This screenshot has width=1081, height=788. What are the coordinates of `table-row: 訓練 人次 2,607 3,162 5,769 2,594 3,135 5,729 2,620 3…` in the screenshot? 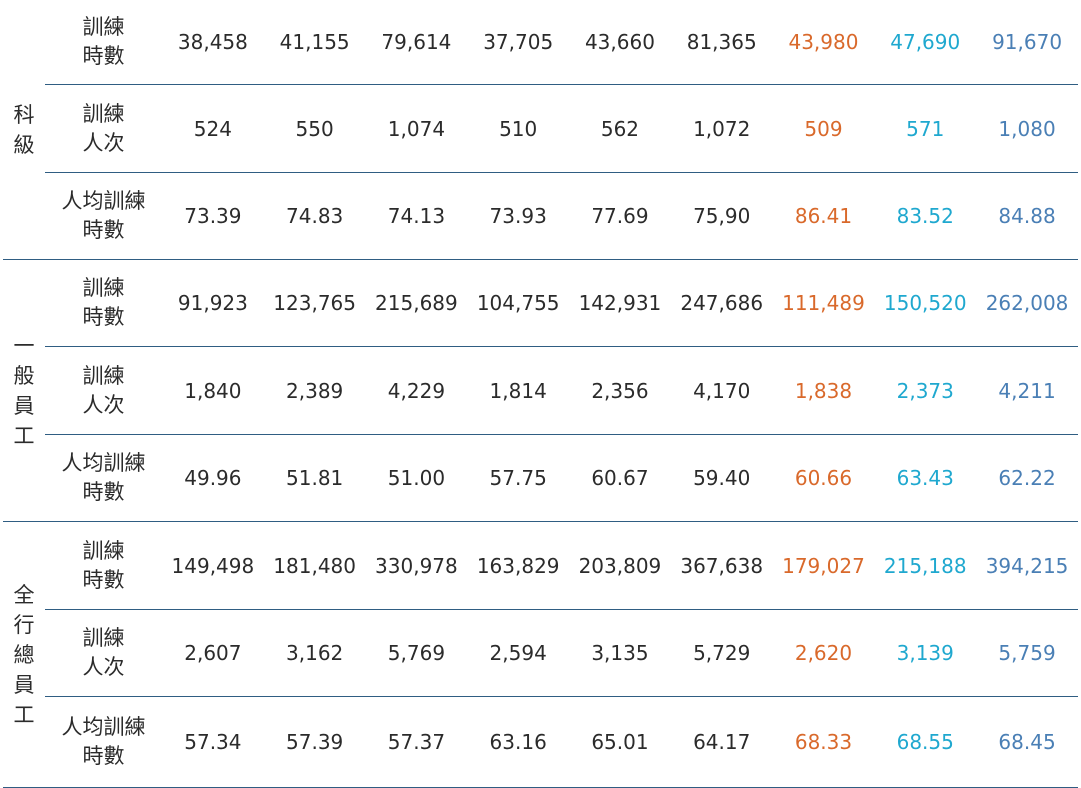 It's located at (540, 653).